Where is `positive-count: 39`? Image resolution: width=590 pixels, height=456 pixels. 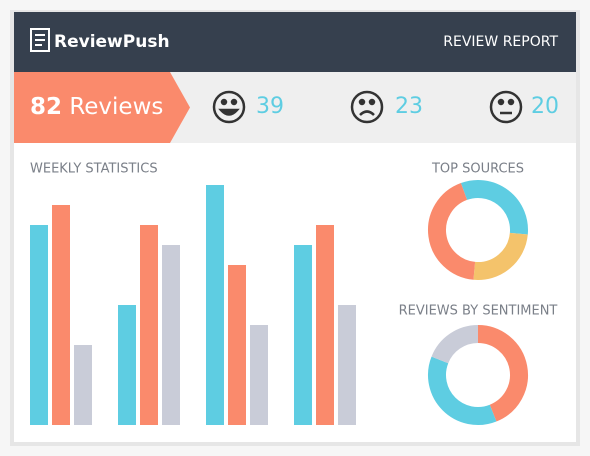 positive-count: 39 is located at coordinates (270, 106).